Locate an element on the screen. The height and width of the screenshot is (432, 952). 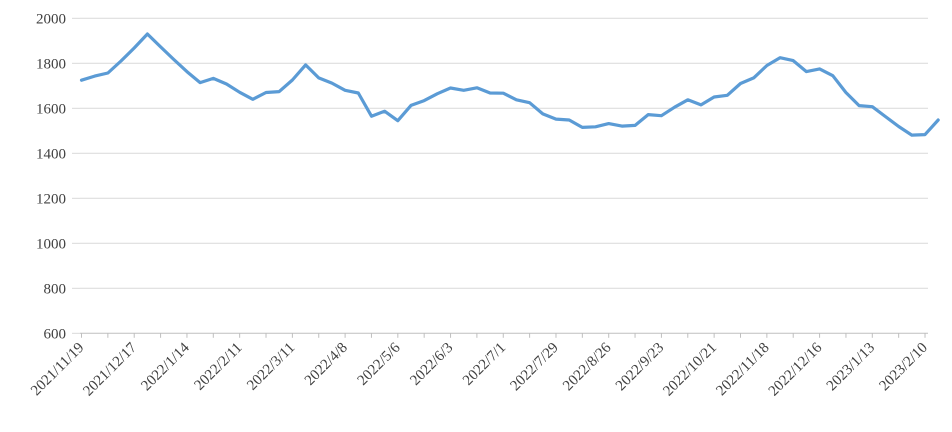
x-axis-label: 2022/5/6 is located at coordinates (379, 363).